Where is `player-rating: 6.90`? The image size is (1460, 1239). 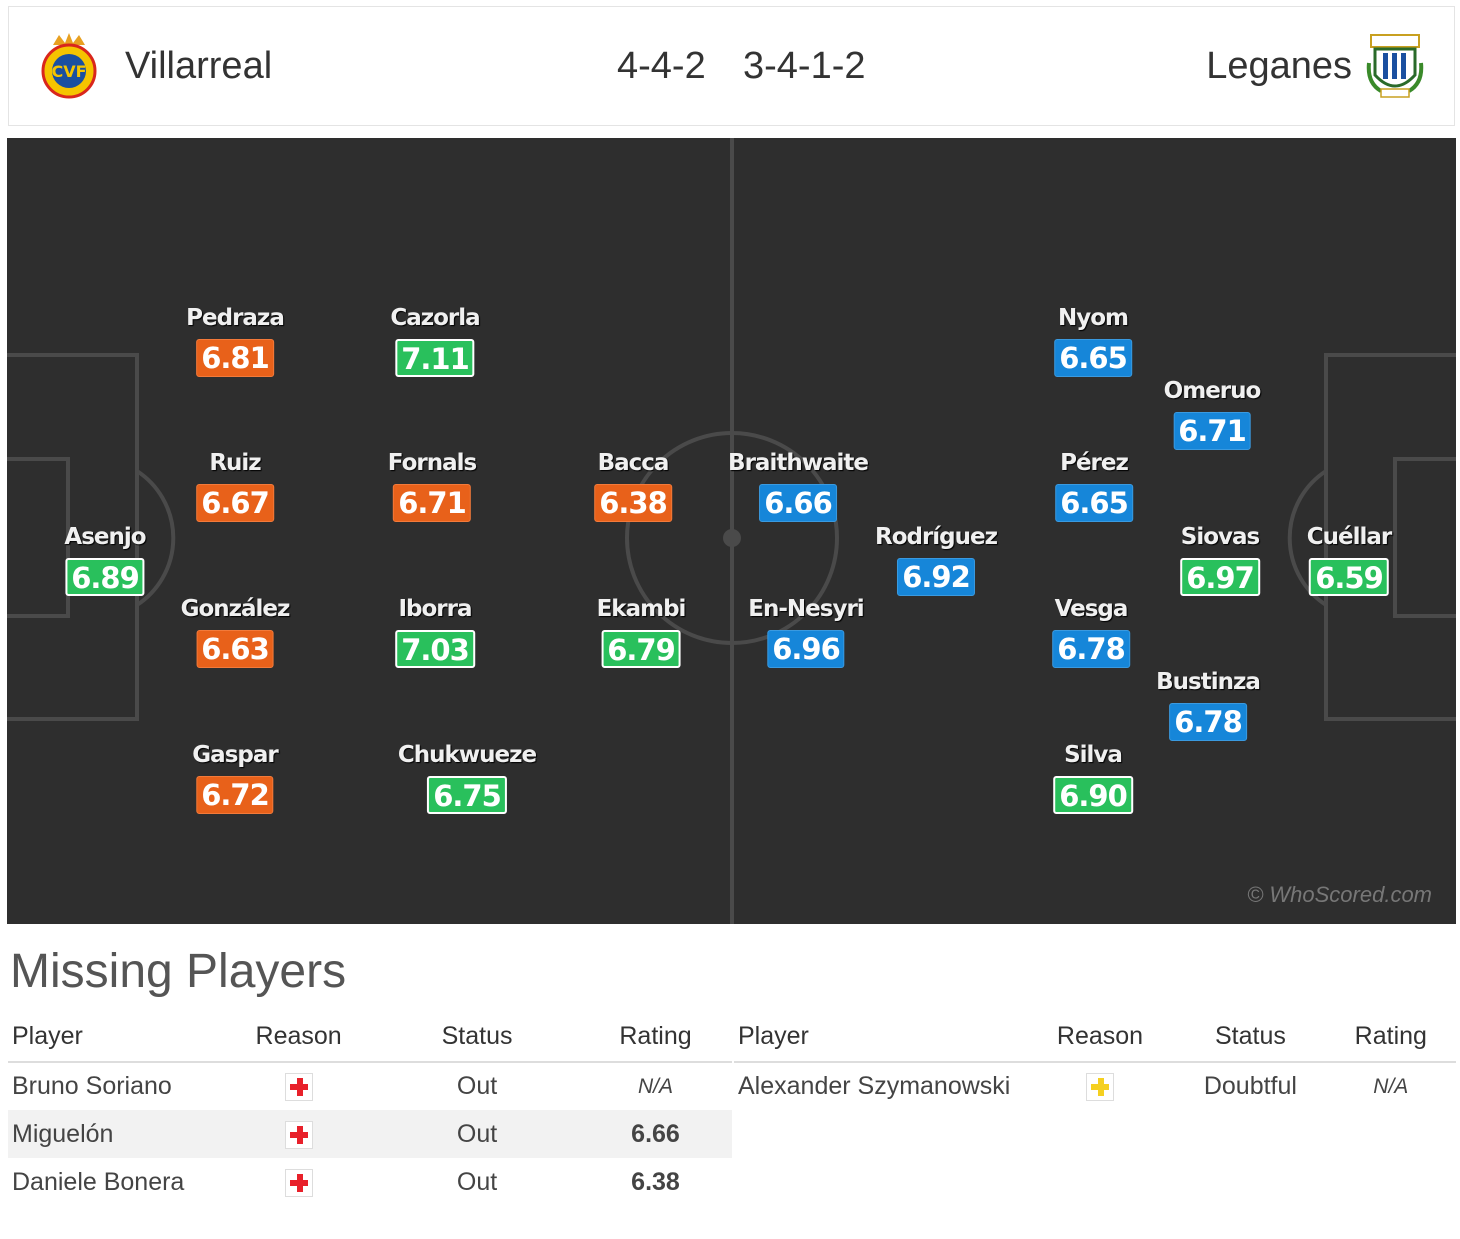
player-rating: 6.90 is located at coordinates (1093, 795).